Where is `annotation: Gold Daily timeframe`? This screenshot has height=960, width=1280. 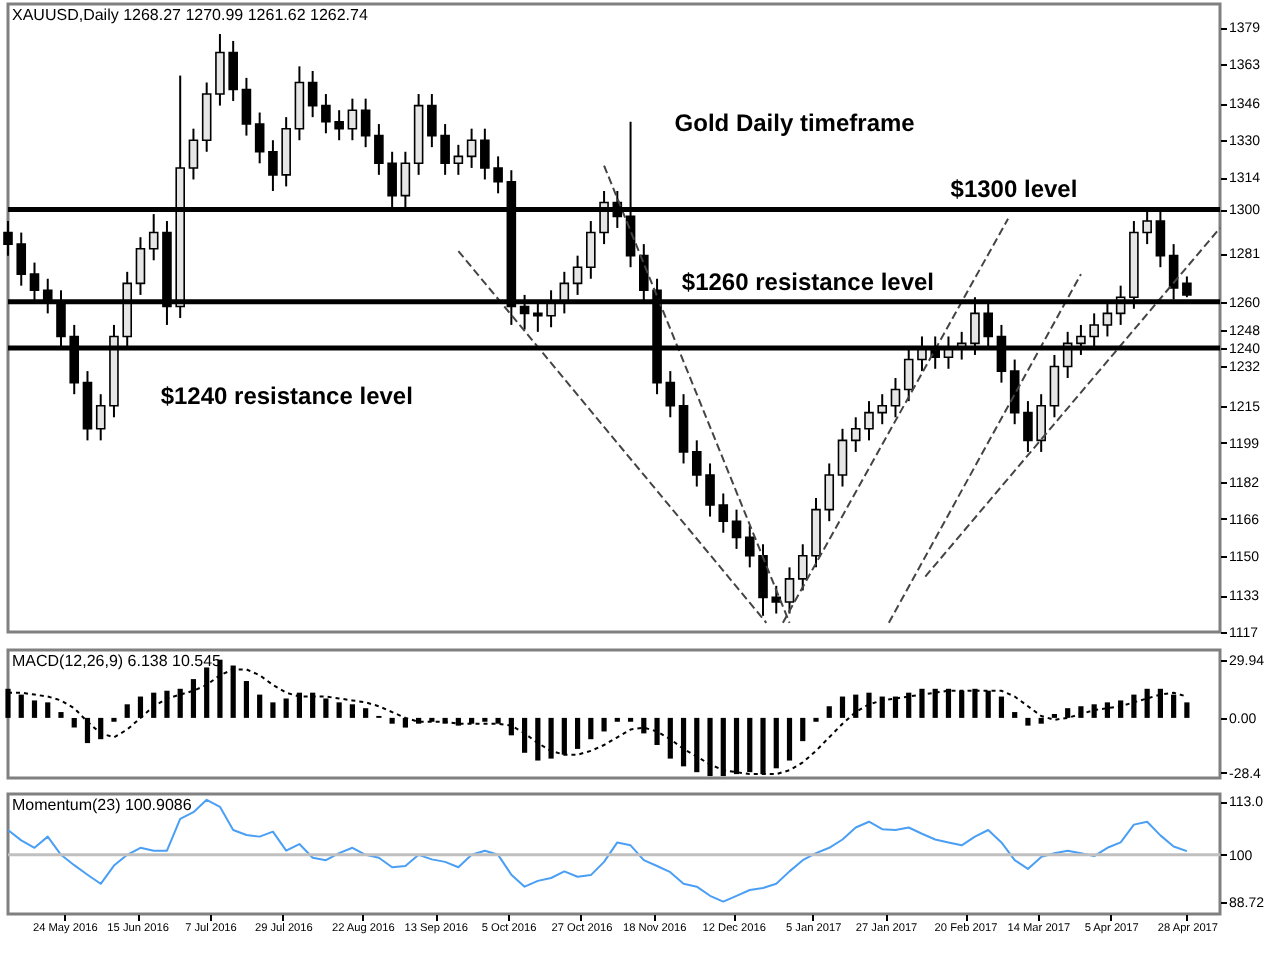 annotation: Gold Daily timeframe is located at coordinates (795, 123).